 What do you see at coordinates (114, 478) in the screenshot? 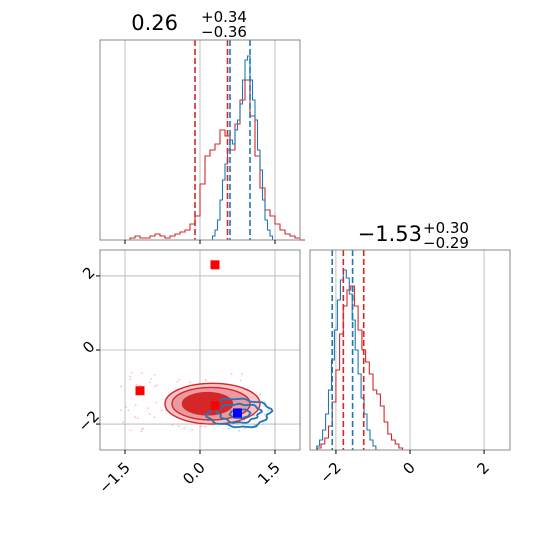
I see `tick-label-x-param1: −1.5` at bounding box center [114, 478].